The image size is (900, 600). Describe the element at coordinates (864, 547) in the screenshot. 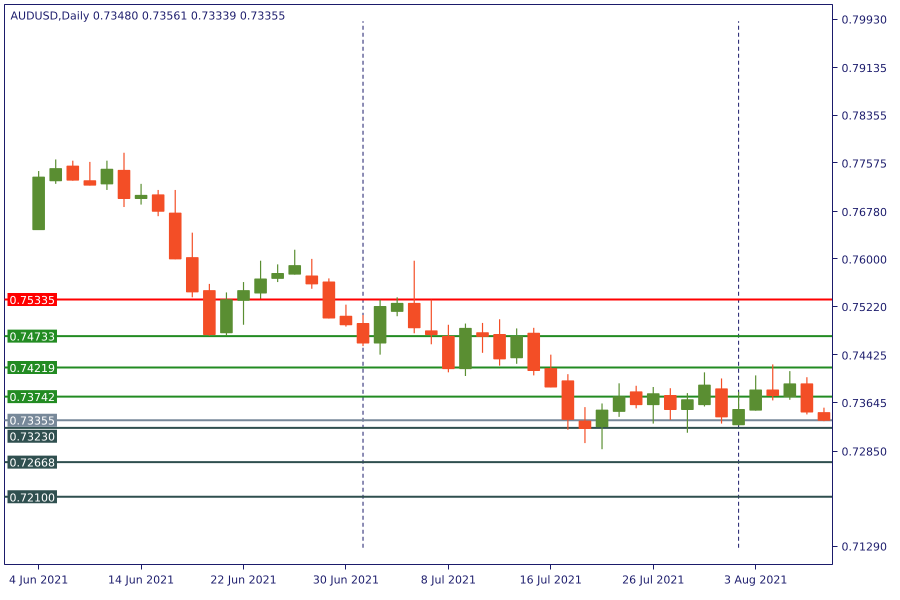

I see `y-tick-label: 0.71290` at that location.